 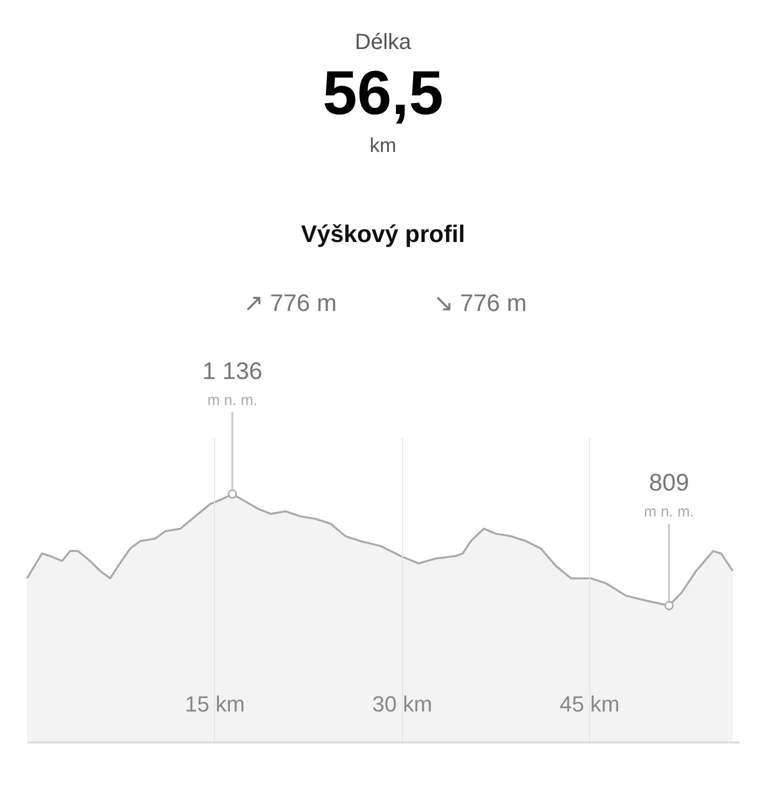 I want to click on text: ↘ 776 m, so click(x=480, y=303).